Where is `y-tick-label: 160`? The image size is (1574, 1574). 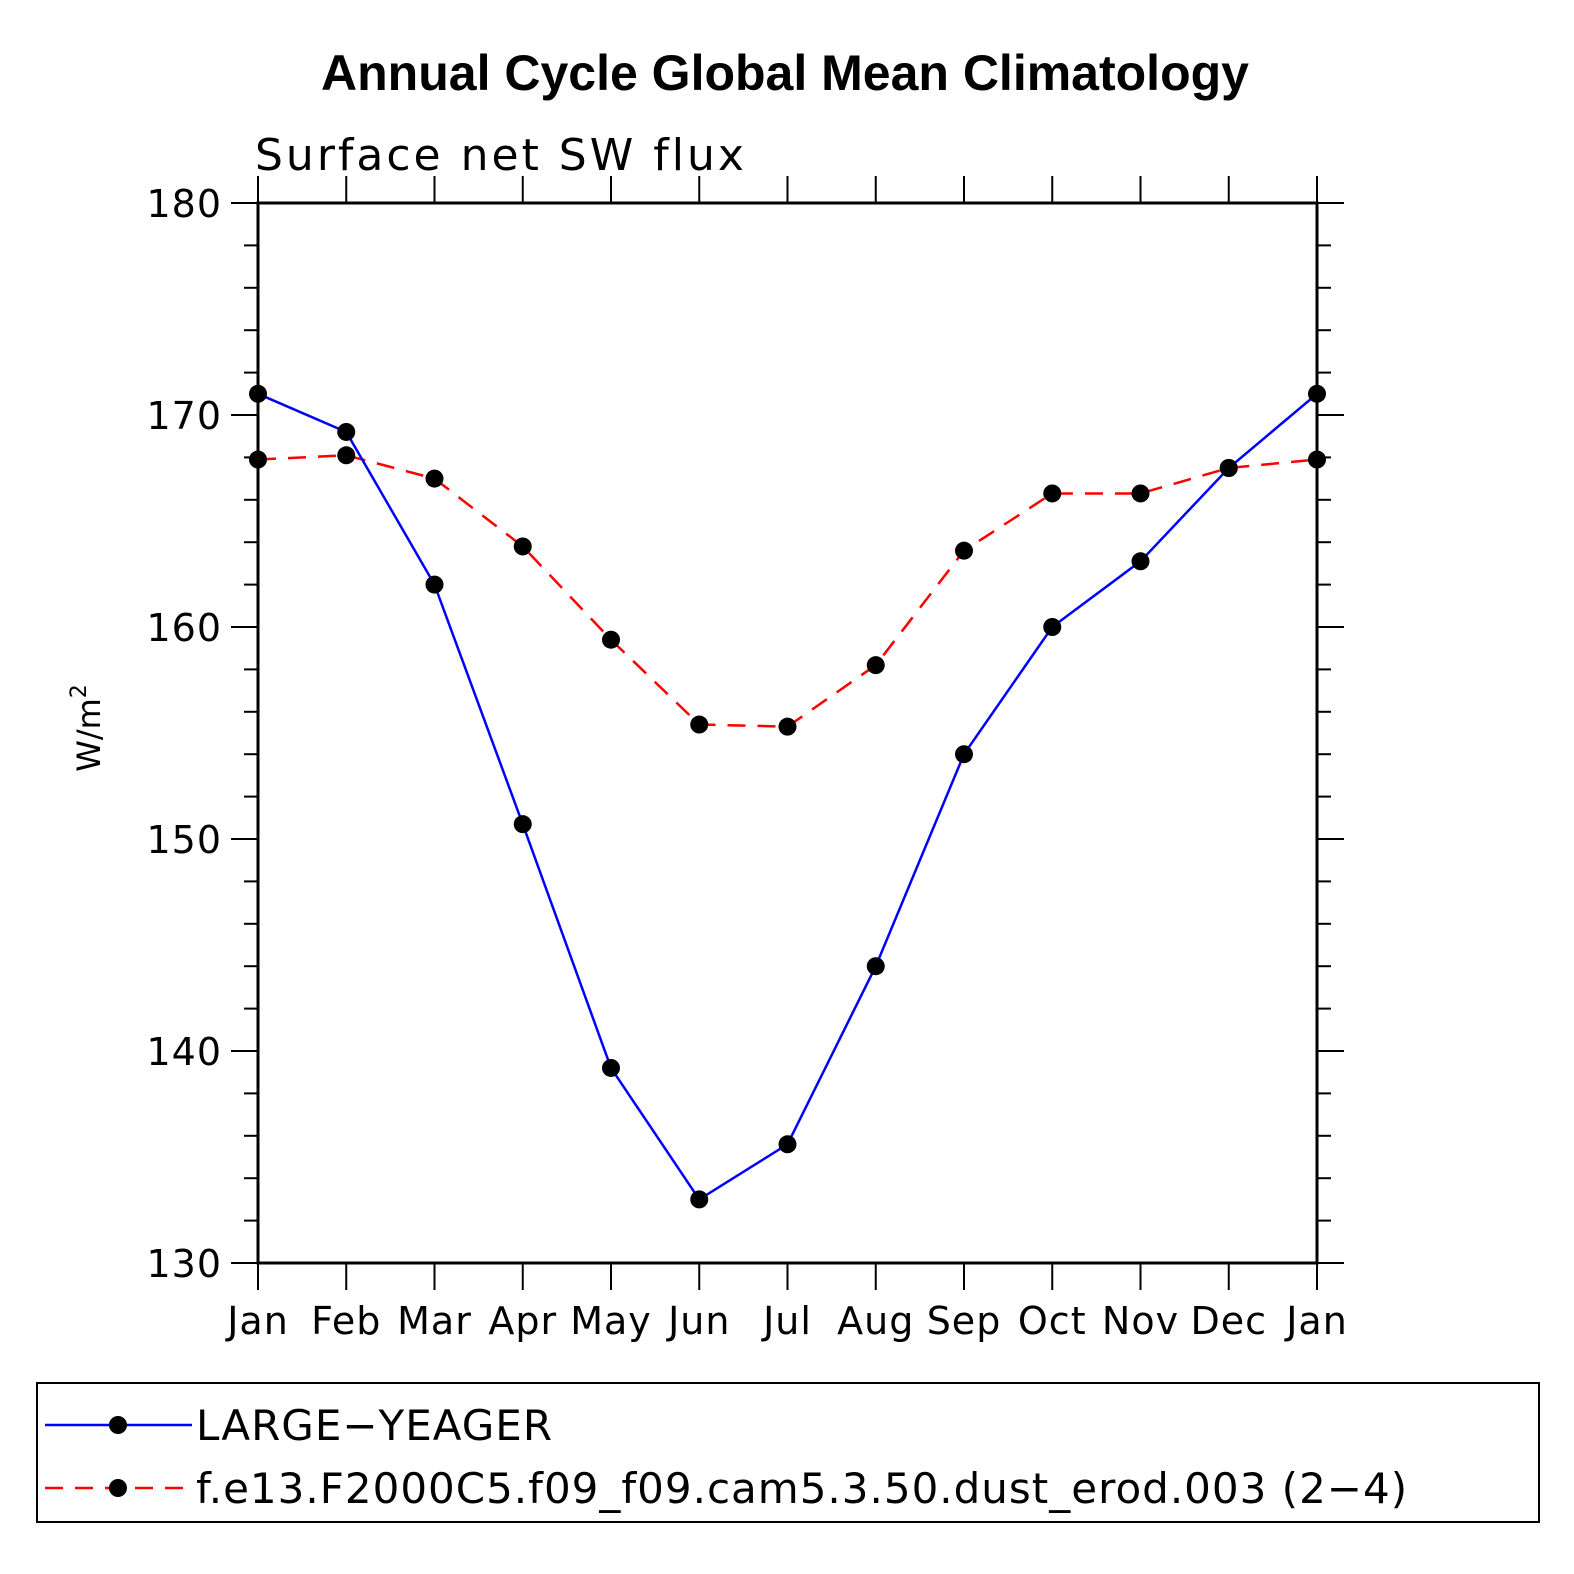
y-tick-label: 160 is located at coordinates (184, 628).